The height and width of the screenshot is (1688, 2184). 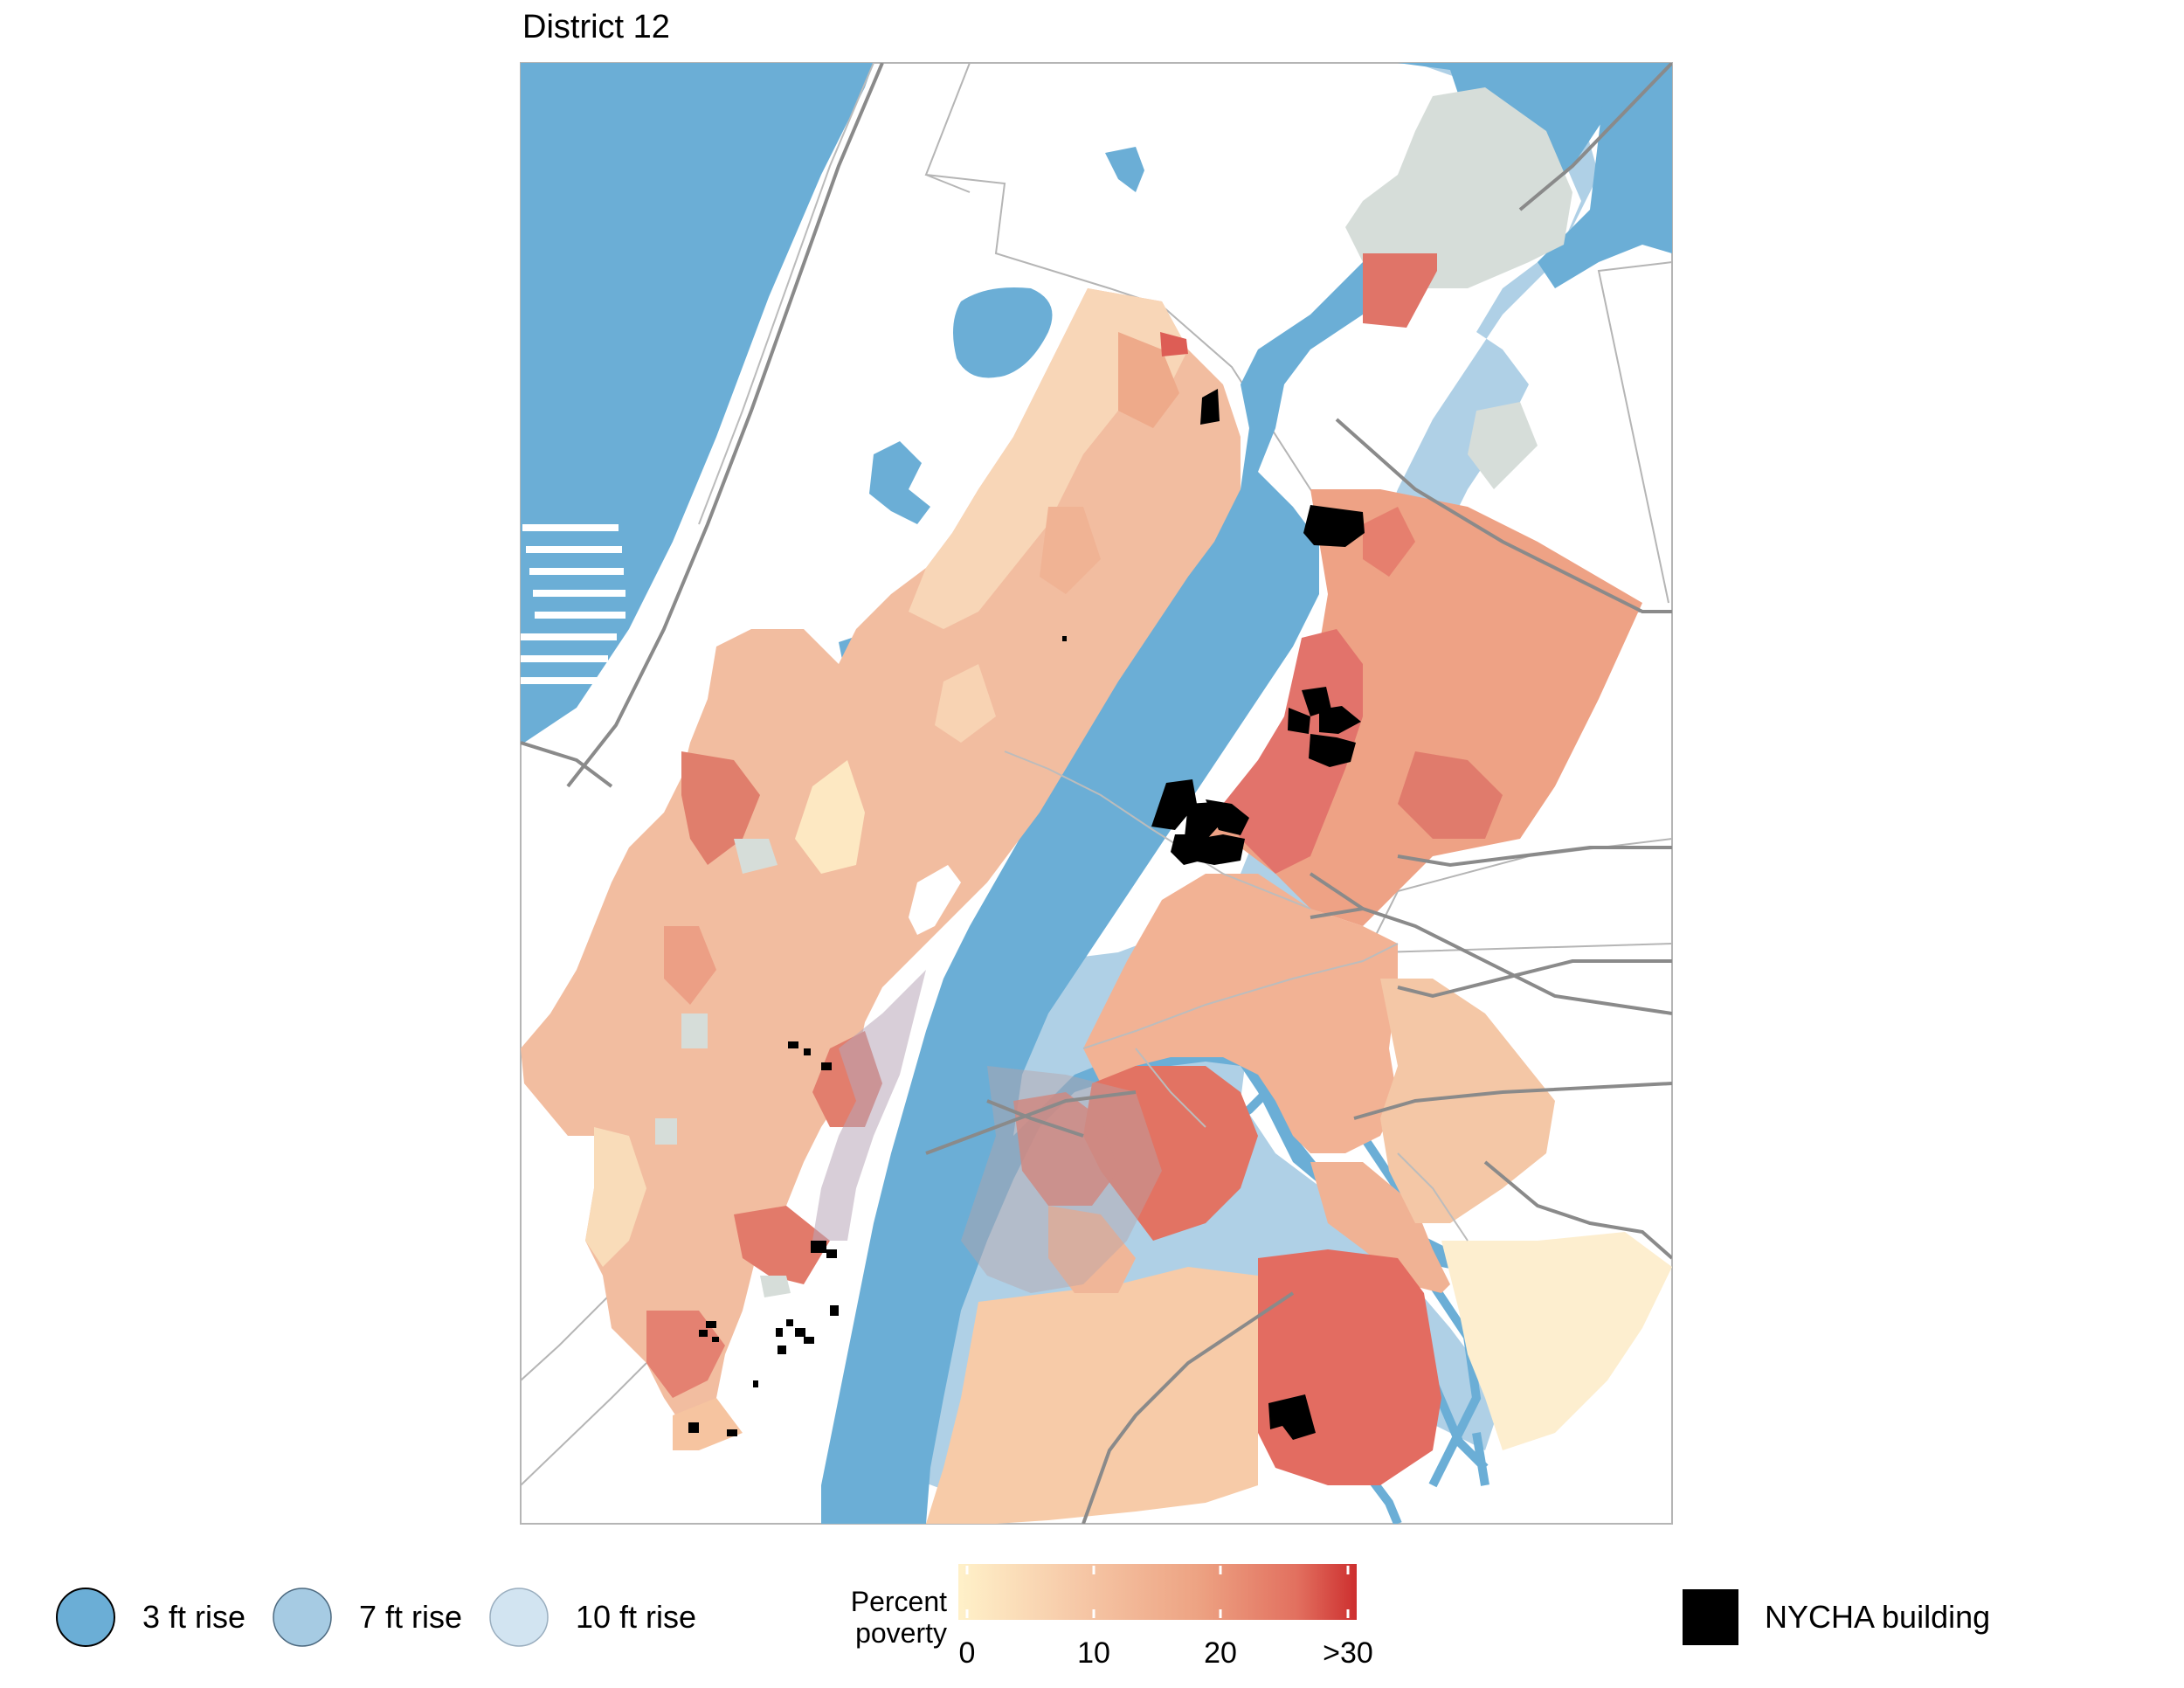 I want to click on east-river-channel, so click(x=1605, y=175).